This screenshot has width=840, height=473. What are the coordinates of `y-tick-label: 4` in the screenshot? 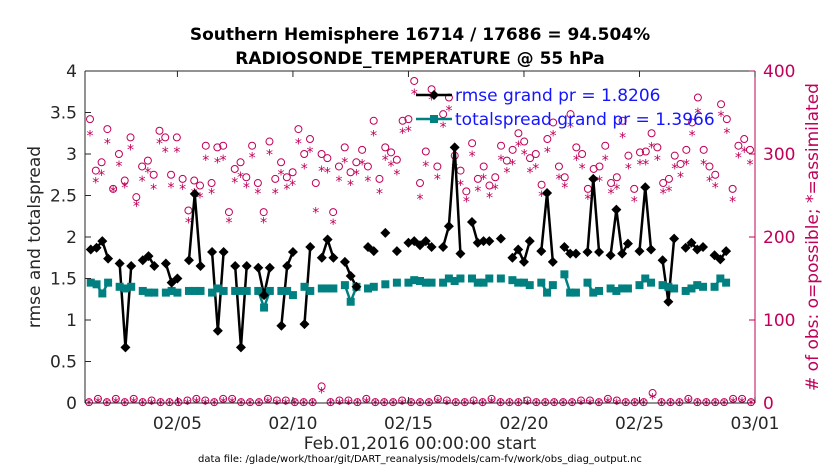 It's located at (71, 72).